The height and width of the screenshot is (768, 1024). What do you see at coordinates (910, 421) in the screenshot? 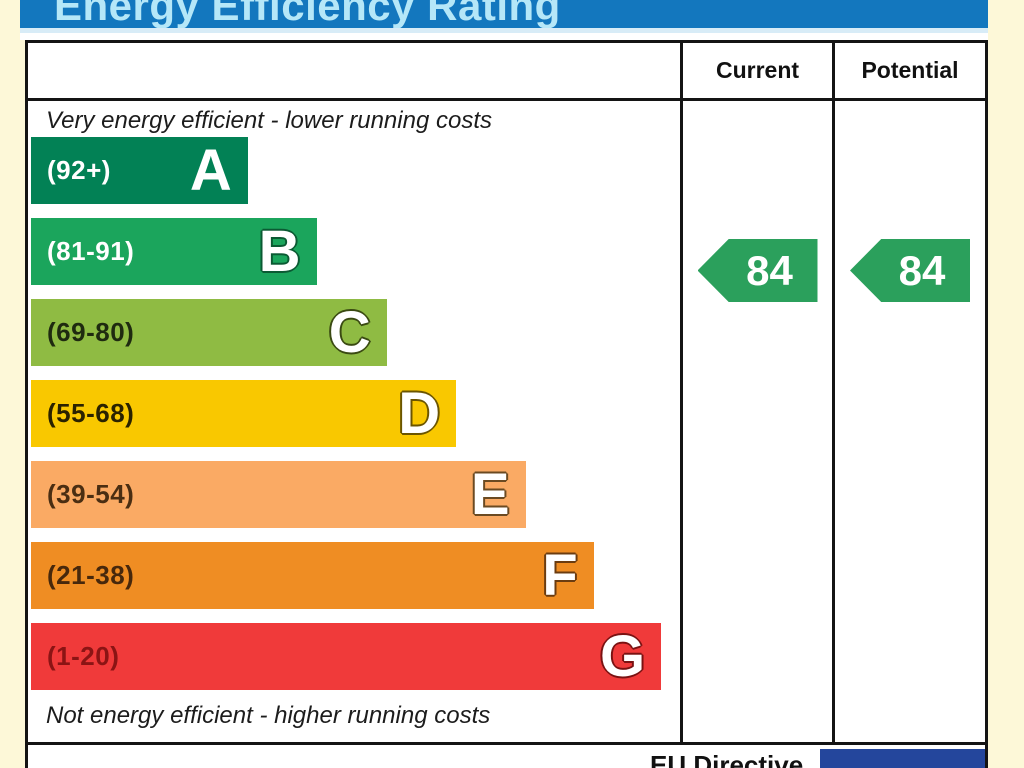
I see `potential-column: 84` at bounding box center [910, 421].